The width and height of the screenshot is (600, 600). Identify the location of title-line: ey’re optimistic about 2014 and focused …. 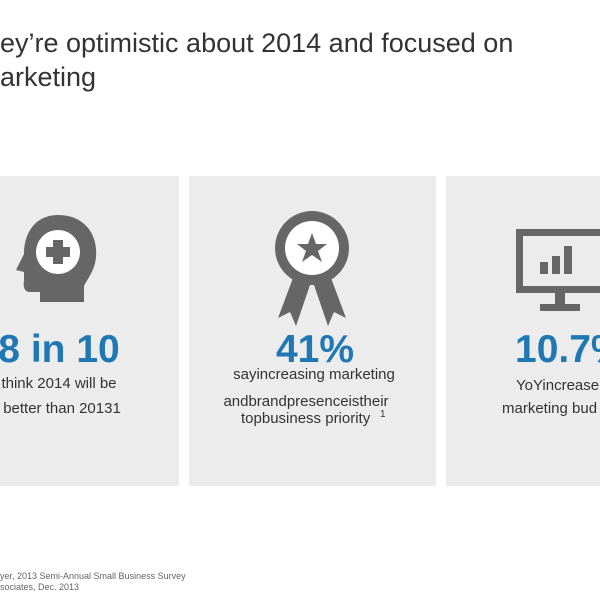
(256, 43).